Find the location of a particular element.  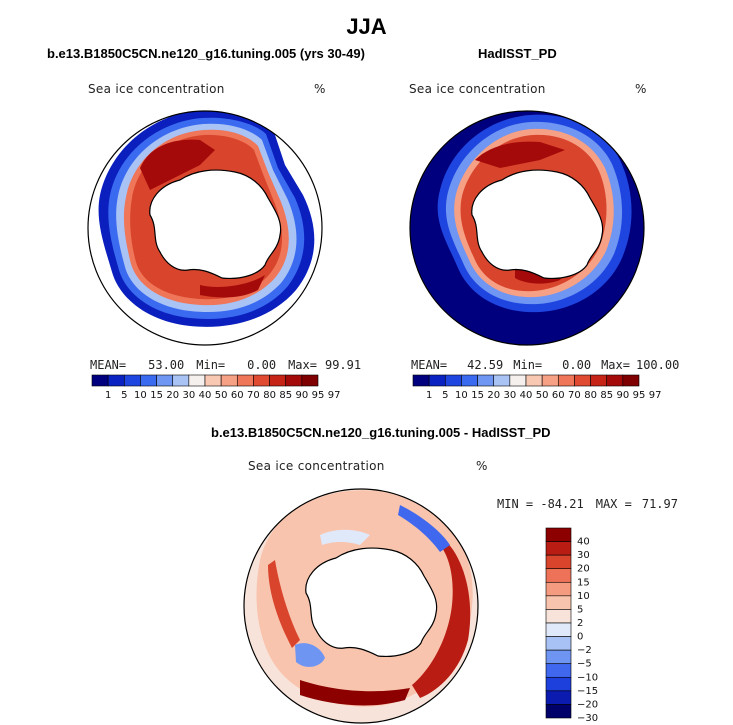

field-label-model: Sea ice concentration is located at coordinates (156, 89).